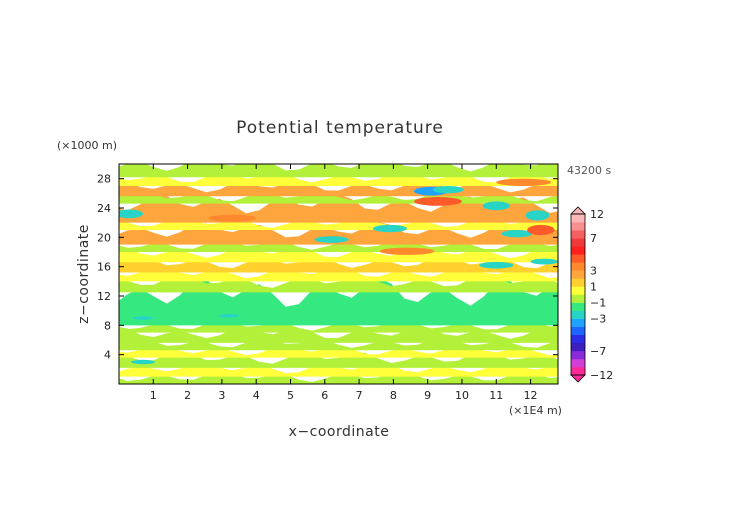  I want to click on colorbar-label: −7, so click(598, 351).